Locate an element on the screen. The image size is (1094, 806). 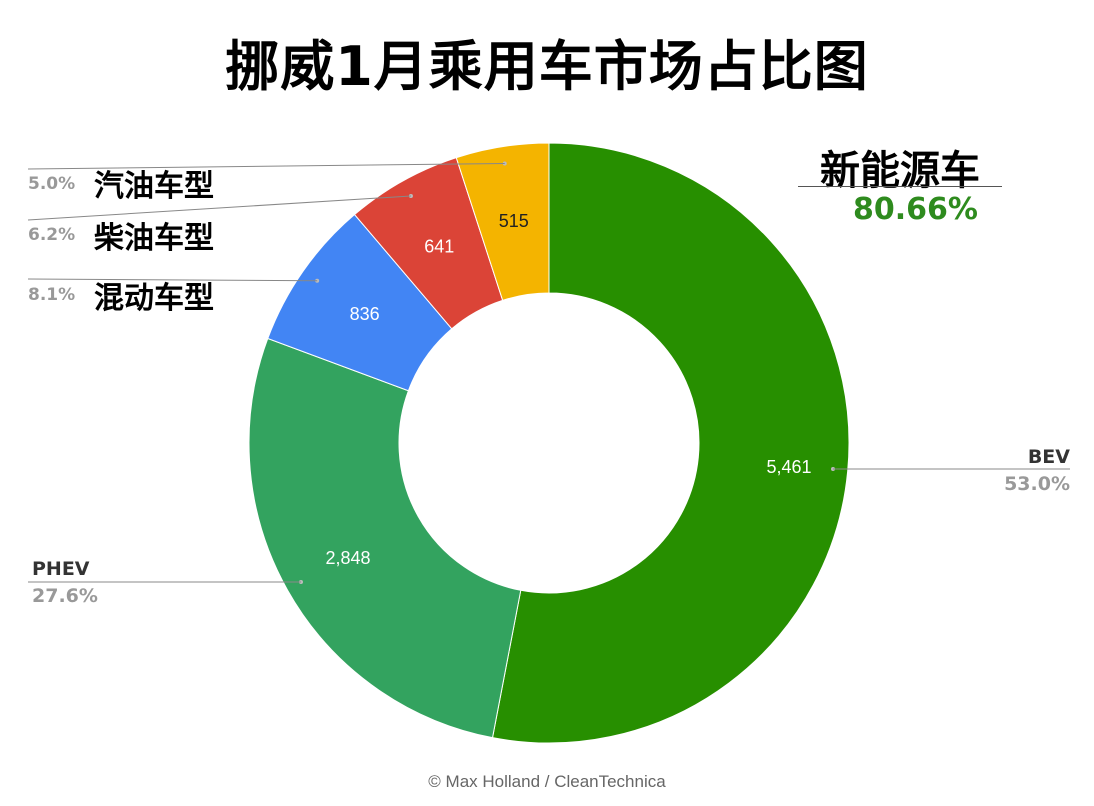
series-name-3: 柴油车型 is located at coordinates (154, 238).